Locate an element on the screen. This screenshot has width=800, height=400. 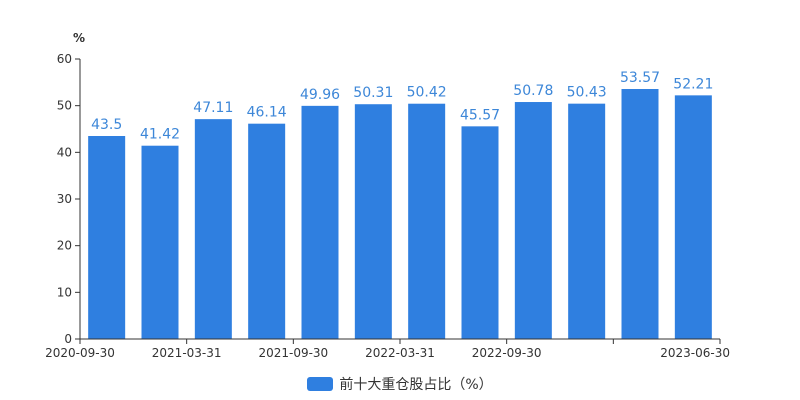
legend: 前十大重仓股占比（%） is located at coordinates (400, 384).